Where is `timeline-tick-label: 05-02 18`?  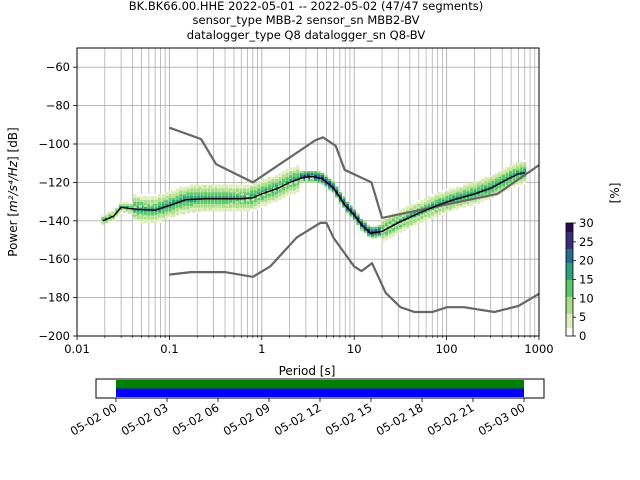 timeline-tick-label: 05-02 18 is located at coordinates (400, 419).